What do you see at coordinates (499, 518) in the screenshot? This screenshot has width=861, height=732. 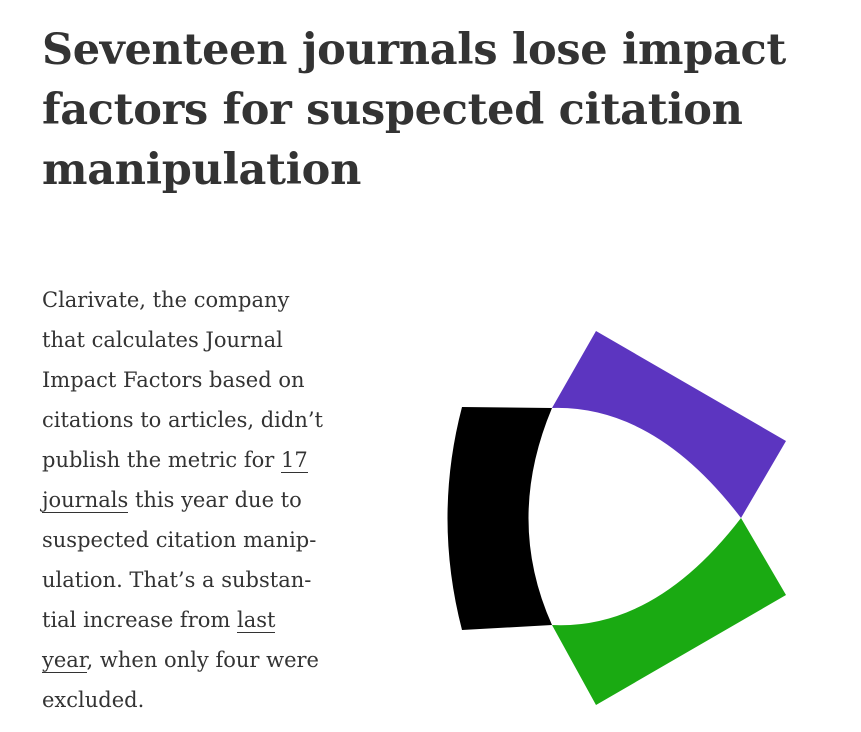 I see `logo-black-segment` at bounding box center [499, 518].